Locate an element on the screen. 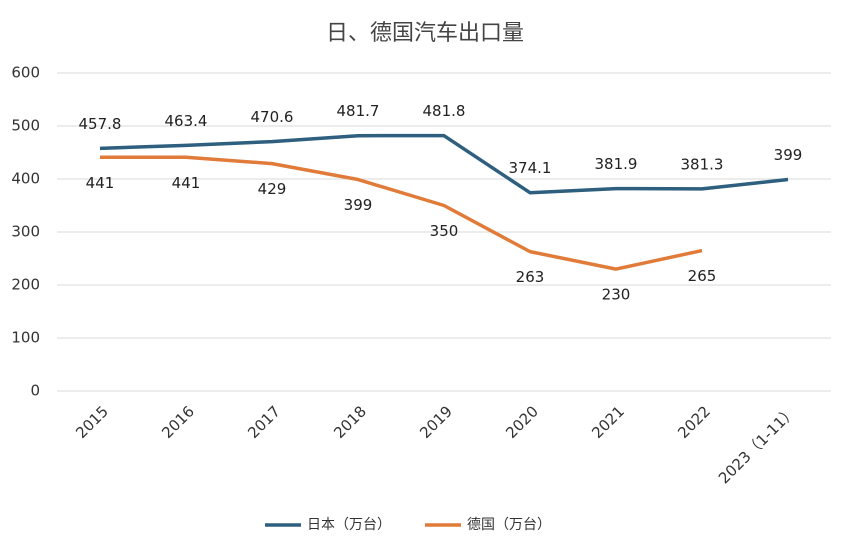  data-label: 350 is located at coordinates (444, 231).